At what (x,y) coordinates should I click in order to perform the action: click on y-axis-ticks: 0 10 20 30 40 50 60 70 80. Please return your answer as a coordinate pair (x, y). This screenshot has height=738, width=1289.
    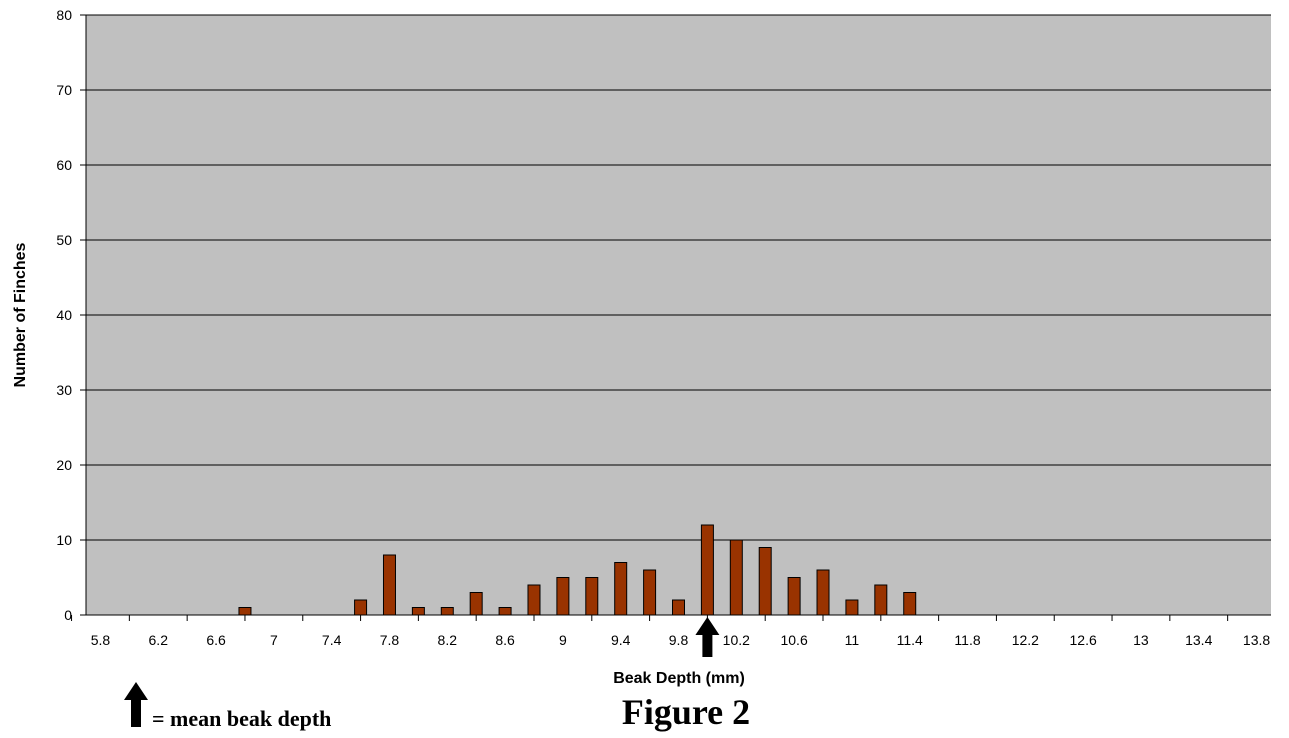
    Looking at the image, I should click on (71, 315).